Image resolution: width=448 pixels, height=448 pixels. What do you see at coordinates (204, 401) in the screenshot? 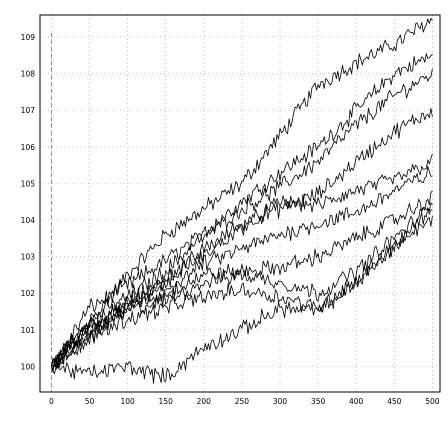
I see `x-tick-label: 200` at bounding box center [204, 401].